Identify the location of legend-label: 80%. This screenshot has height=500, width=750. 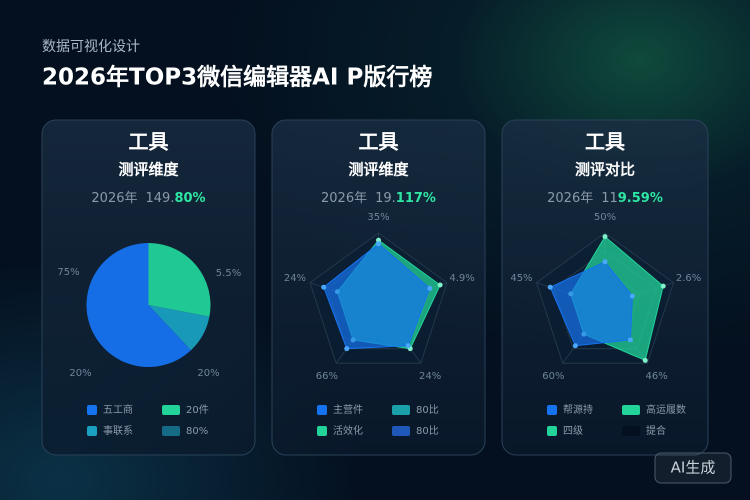
(197, 431).